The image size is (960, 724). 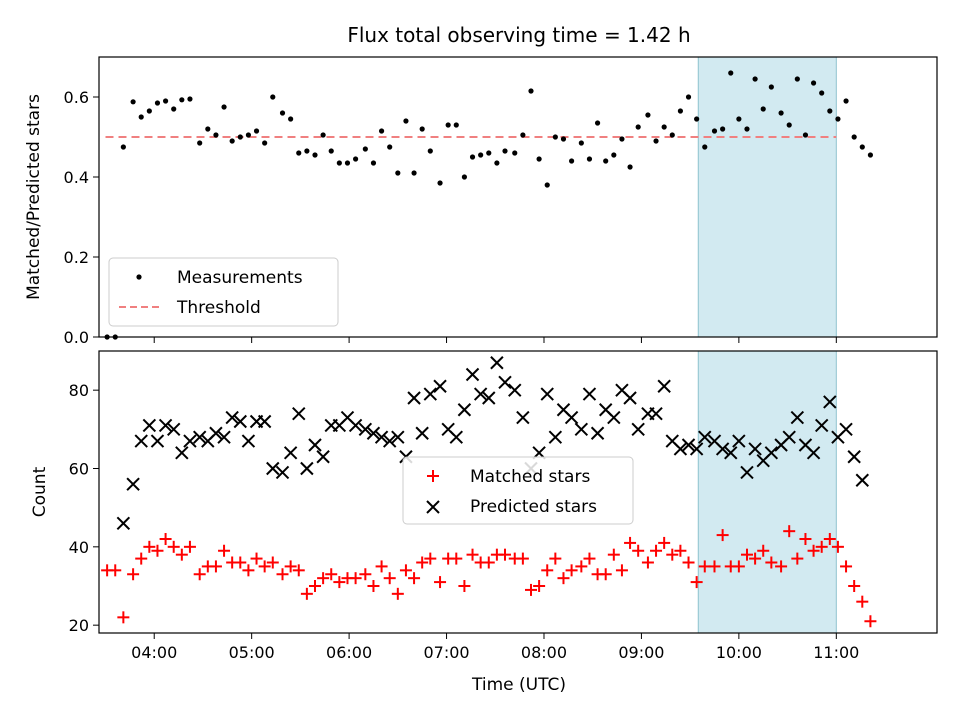 What do you see at coordinates (76, 177) in the screenshot?
I see `top-y-tick-label: 0.4` at bounding box center [76, 177].